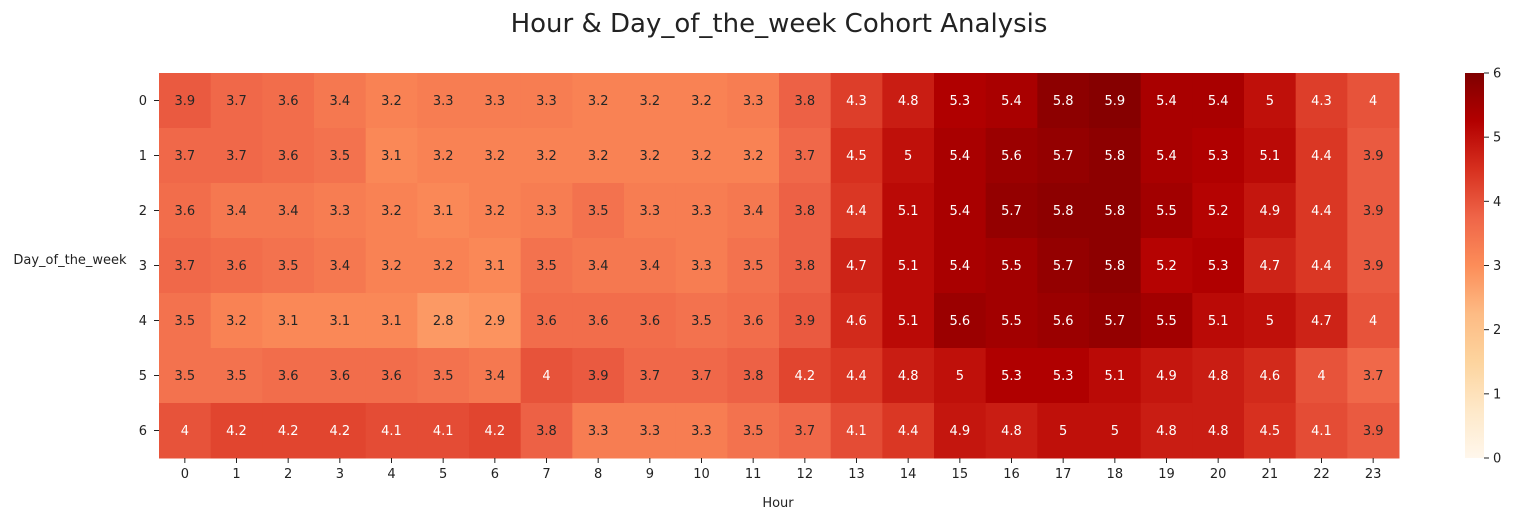 The image size is (1524, 520). I want to click on x-tick-label: 3, so click(340, 474).